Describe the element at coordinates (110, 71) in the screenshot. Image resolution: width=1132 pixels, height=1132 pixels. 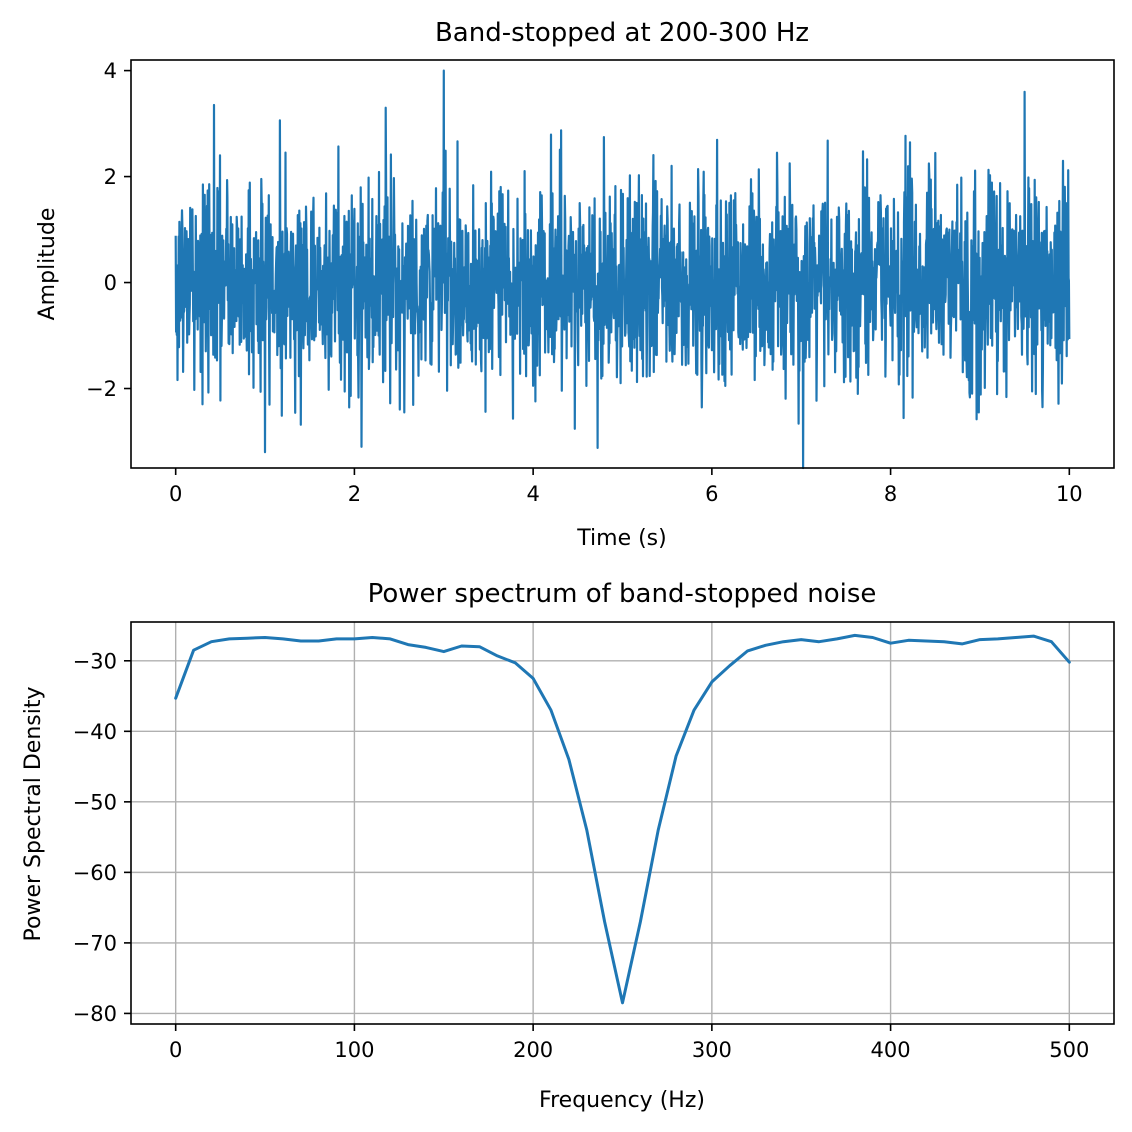
I see `time-y-tick-label: 4` at that location.